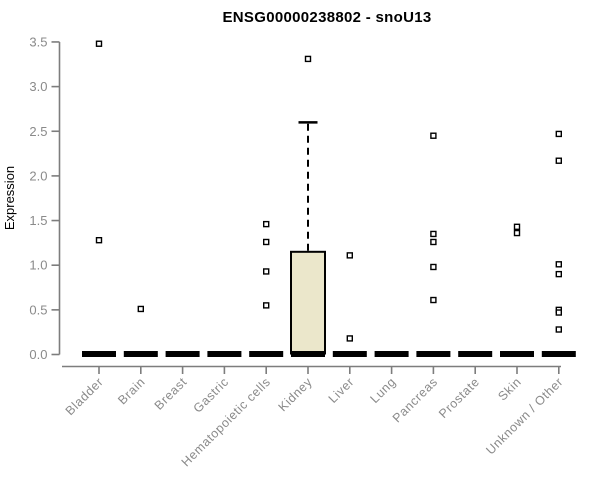 This screenshot has width=600, height=500. What do you see at coordinates (415, 400) in the screenshot?
I see `x-category-label: Pancreas` at bounding box center [415, 400].